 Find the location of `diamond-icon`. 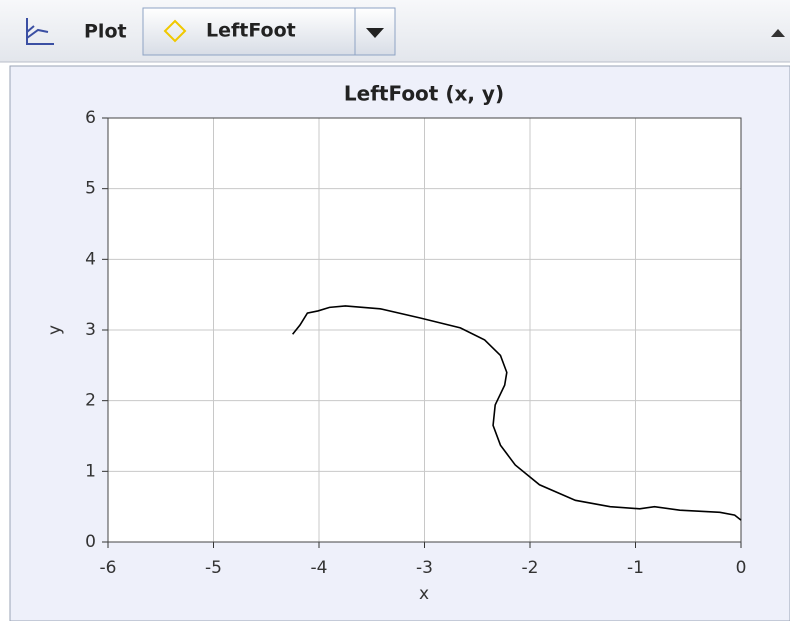

diamond-icon is located at coordinates (175, 31).